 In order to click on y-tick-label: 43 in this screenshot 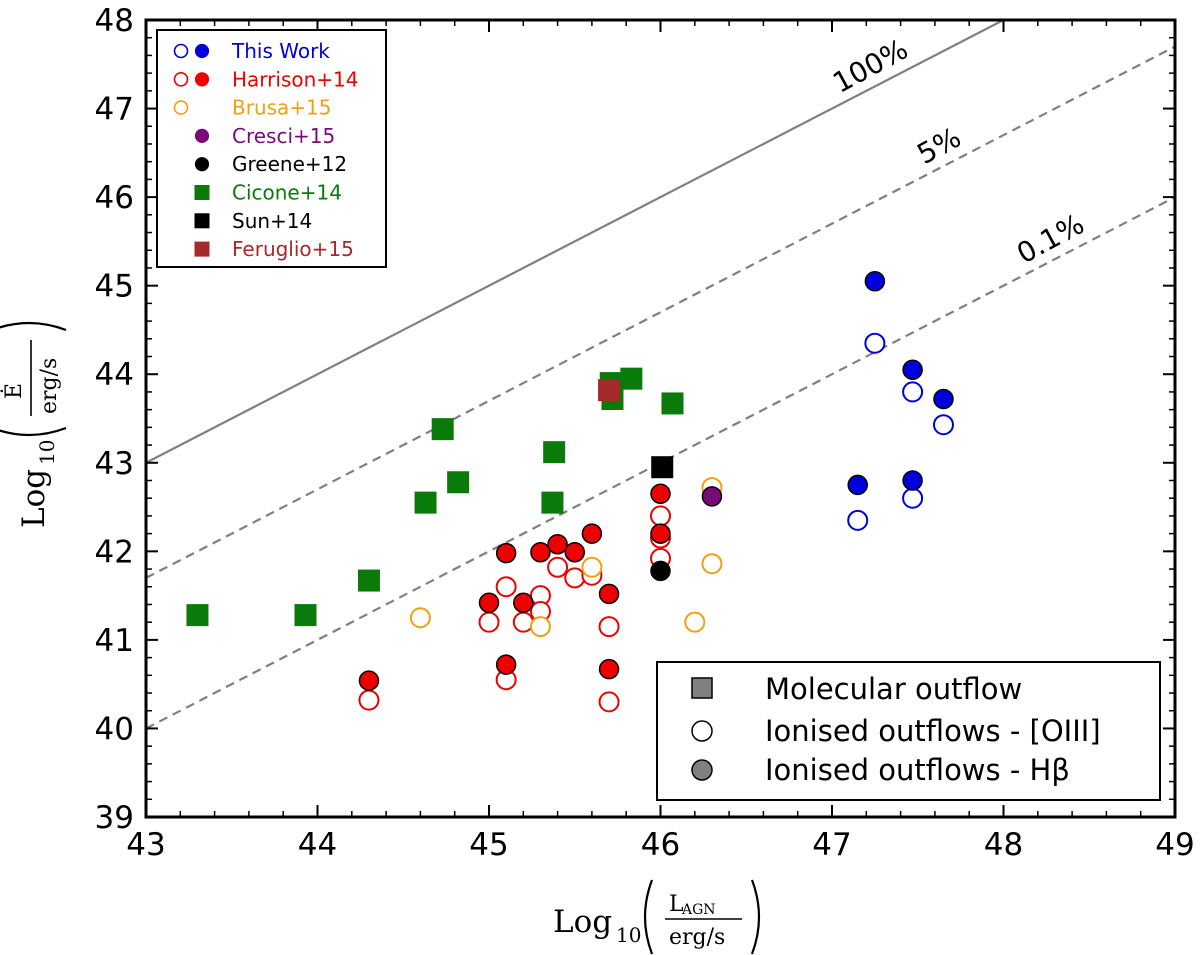, I will do `click(114, 464)`.